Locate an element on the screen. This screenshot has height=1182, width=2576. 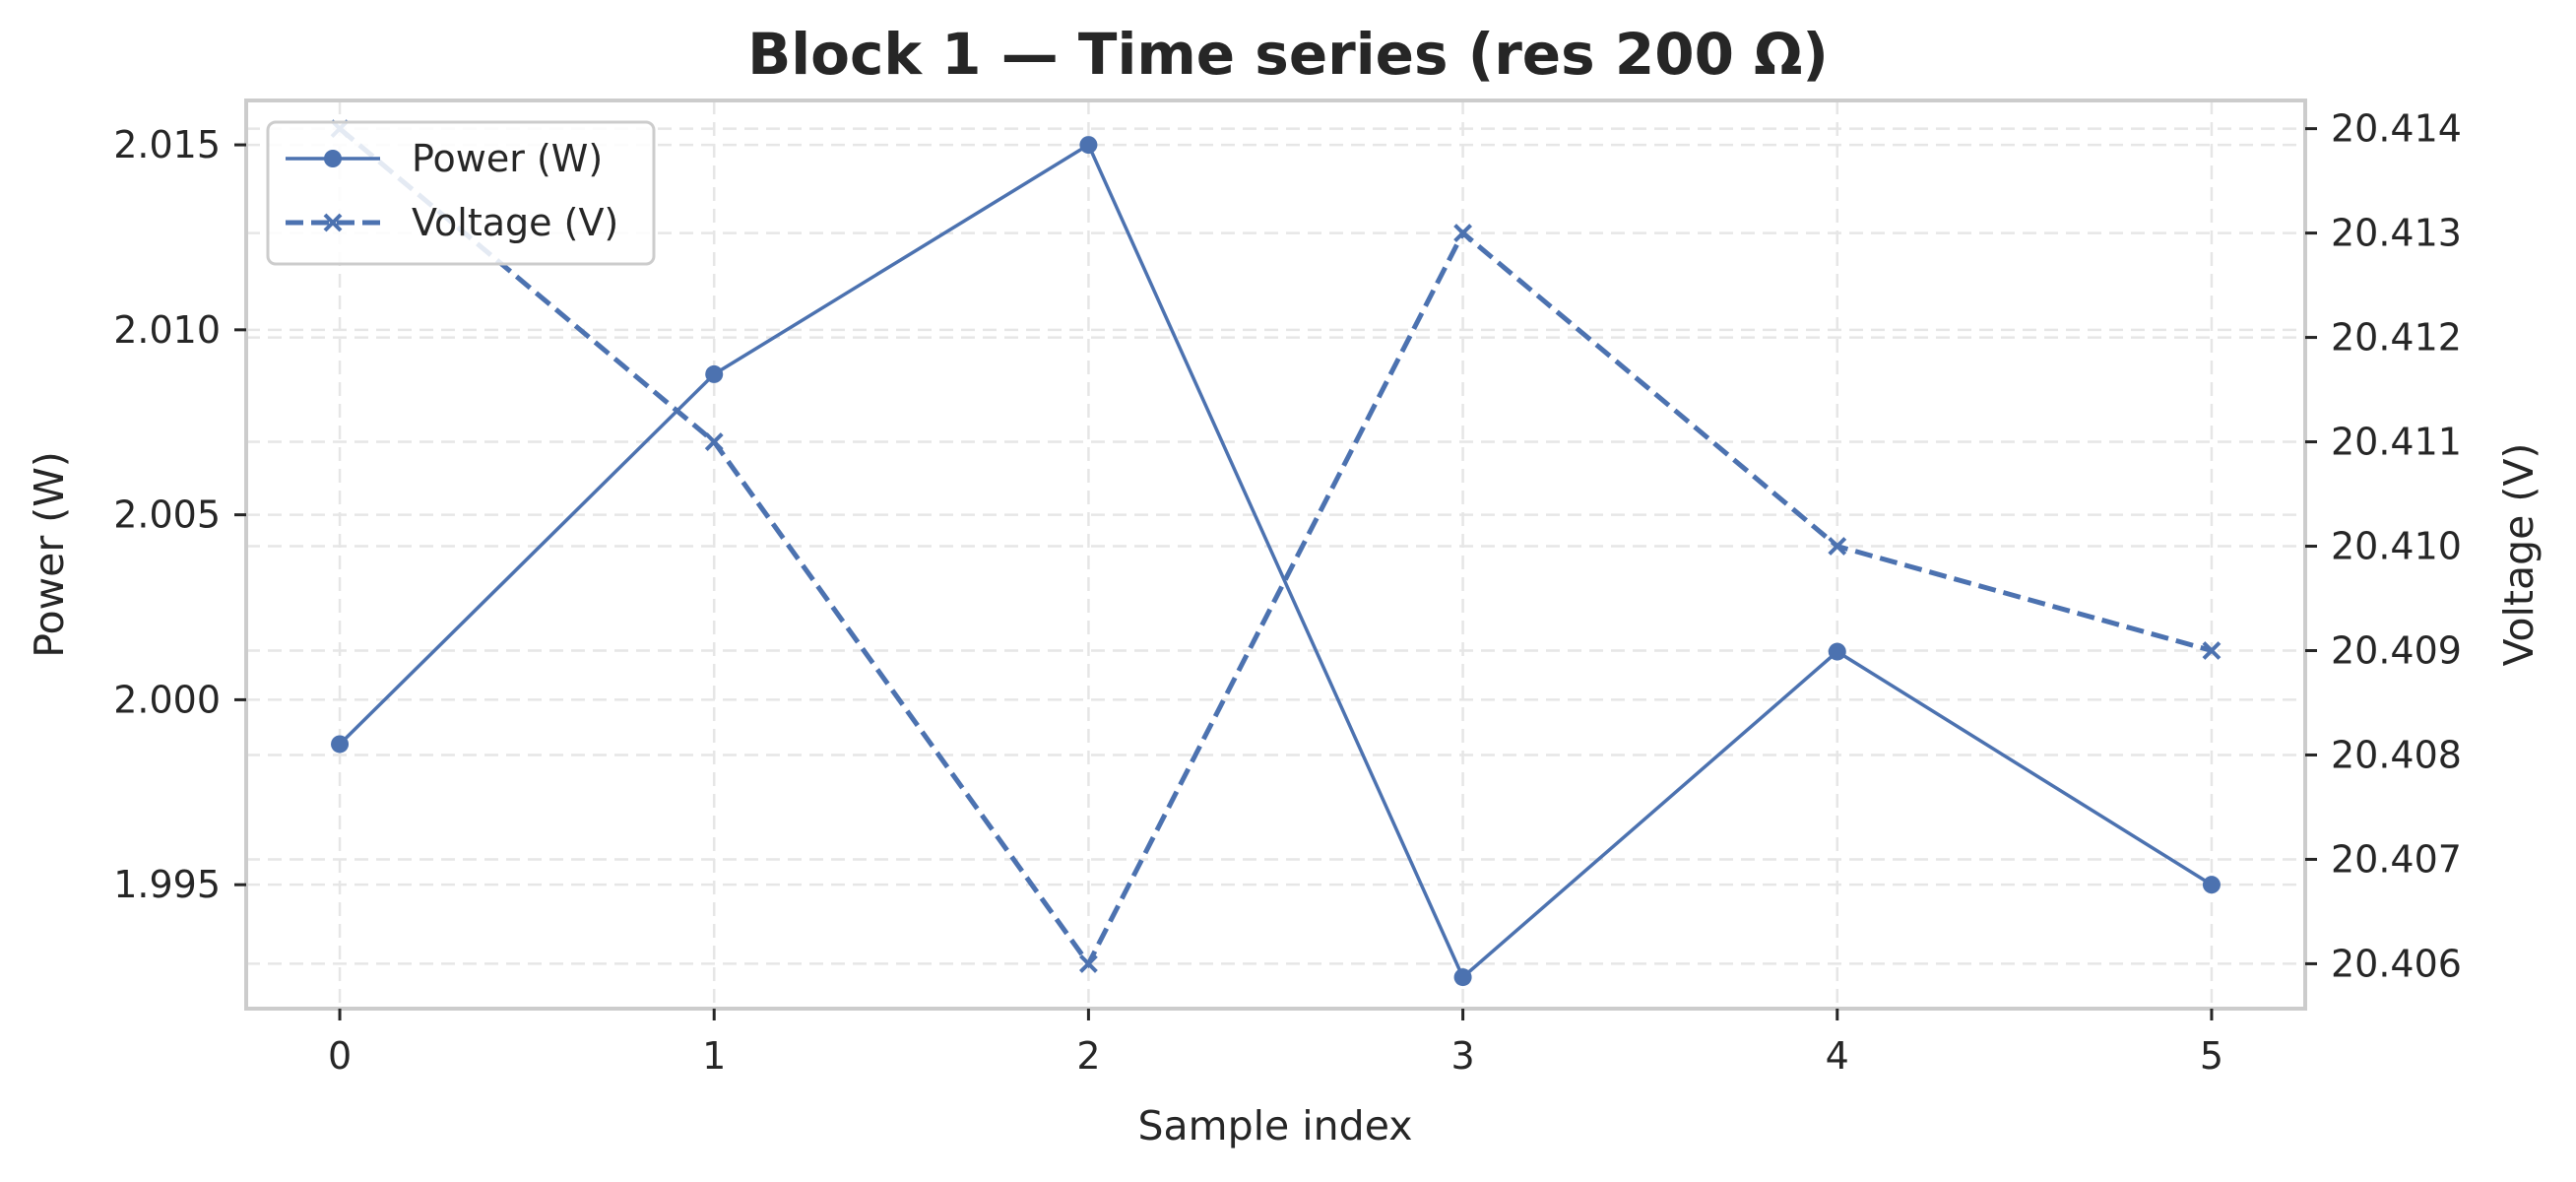
x-tick-label: 3 is located at coordinates (1462, 1056).